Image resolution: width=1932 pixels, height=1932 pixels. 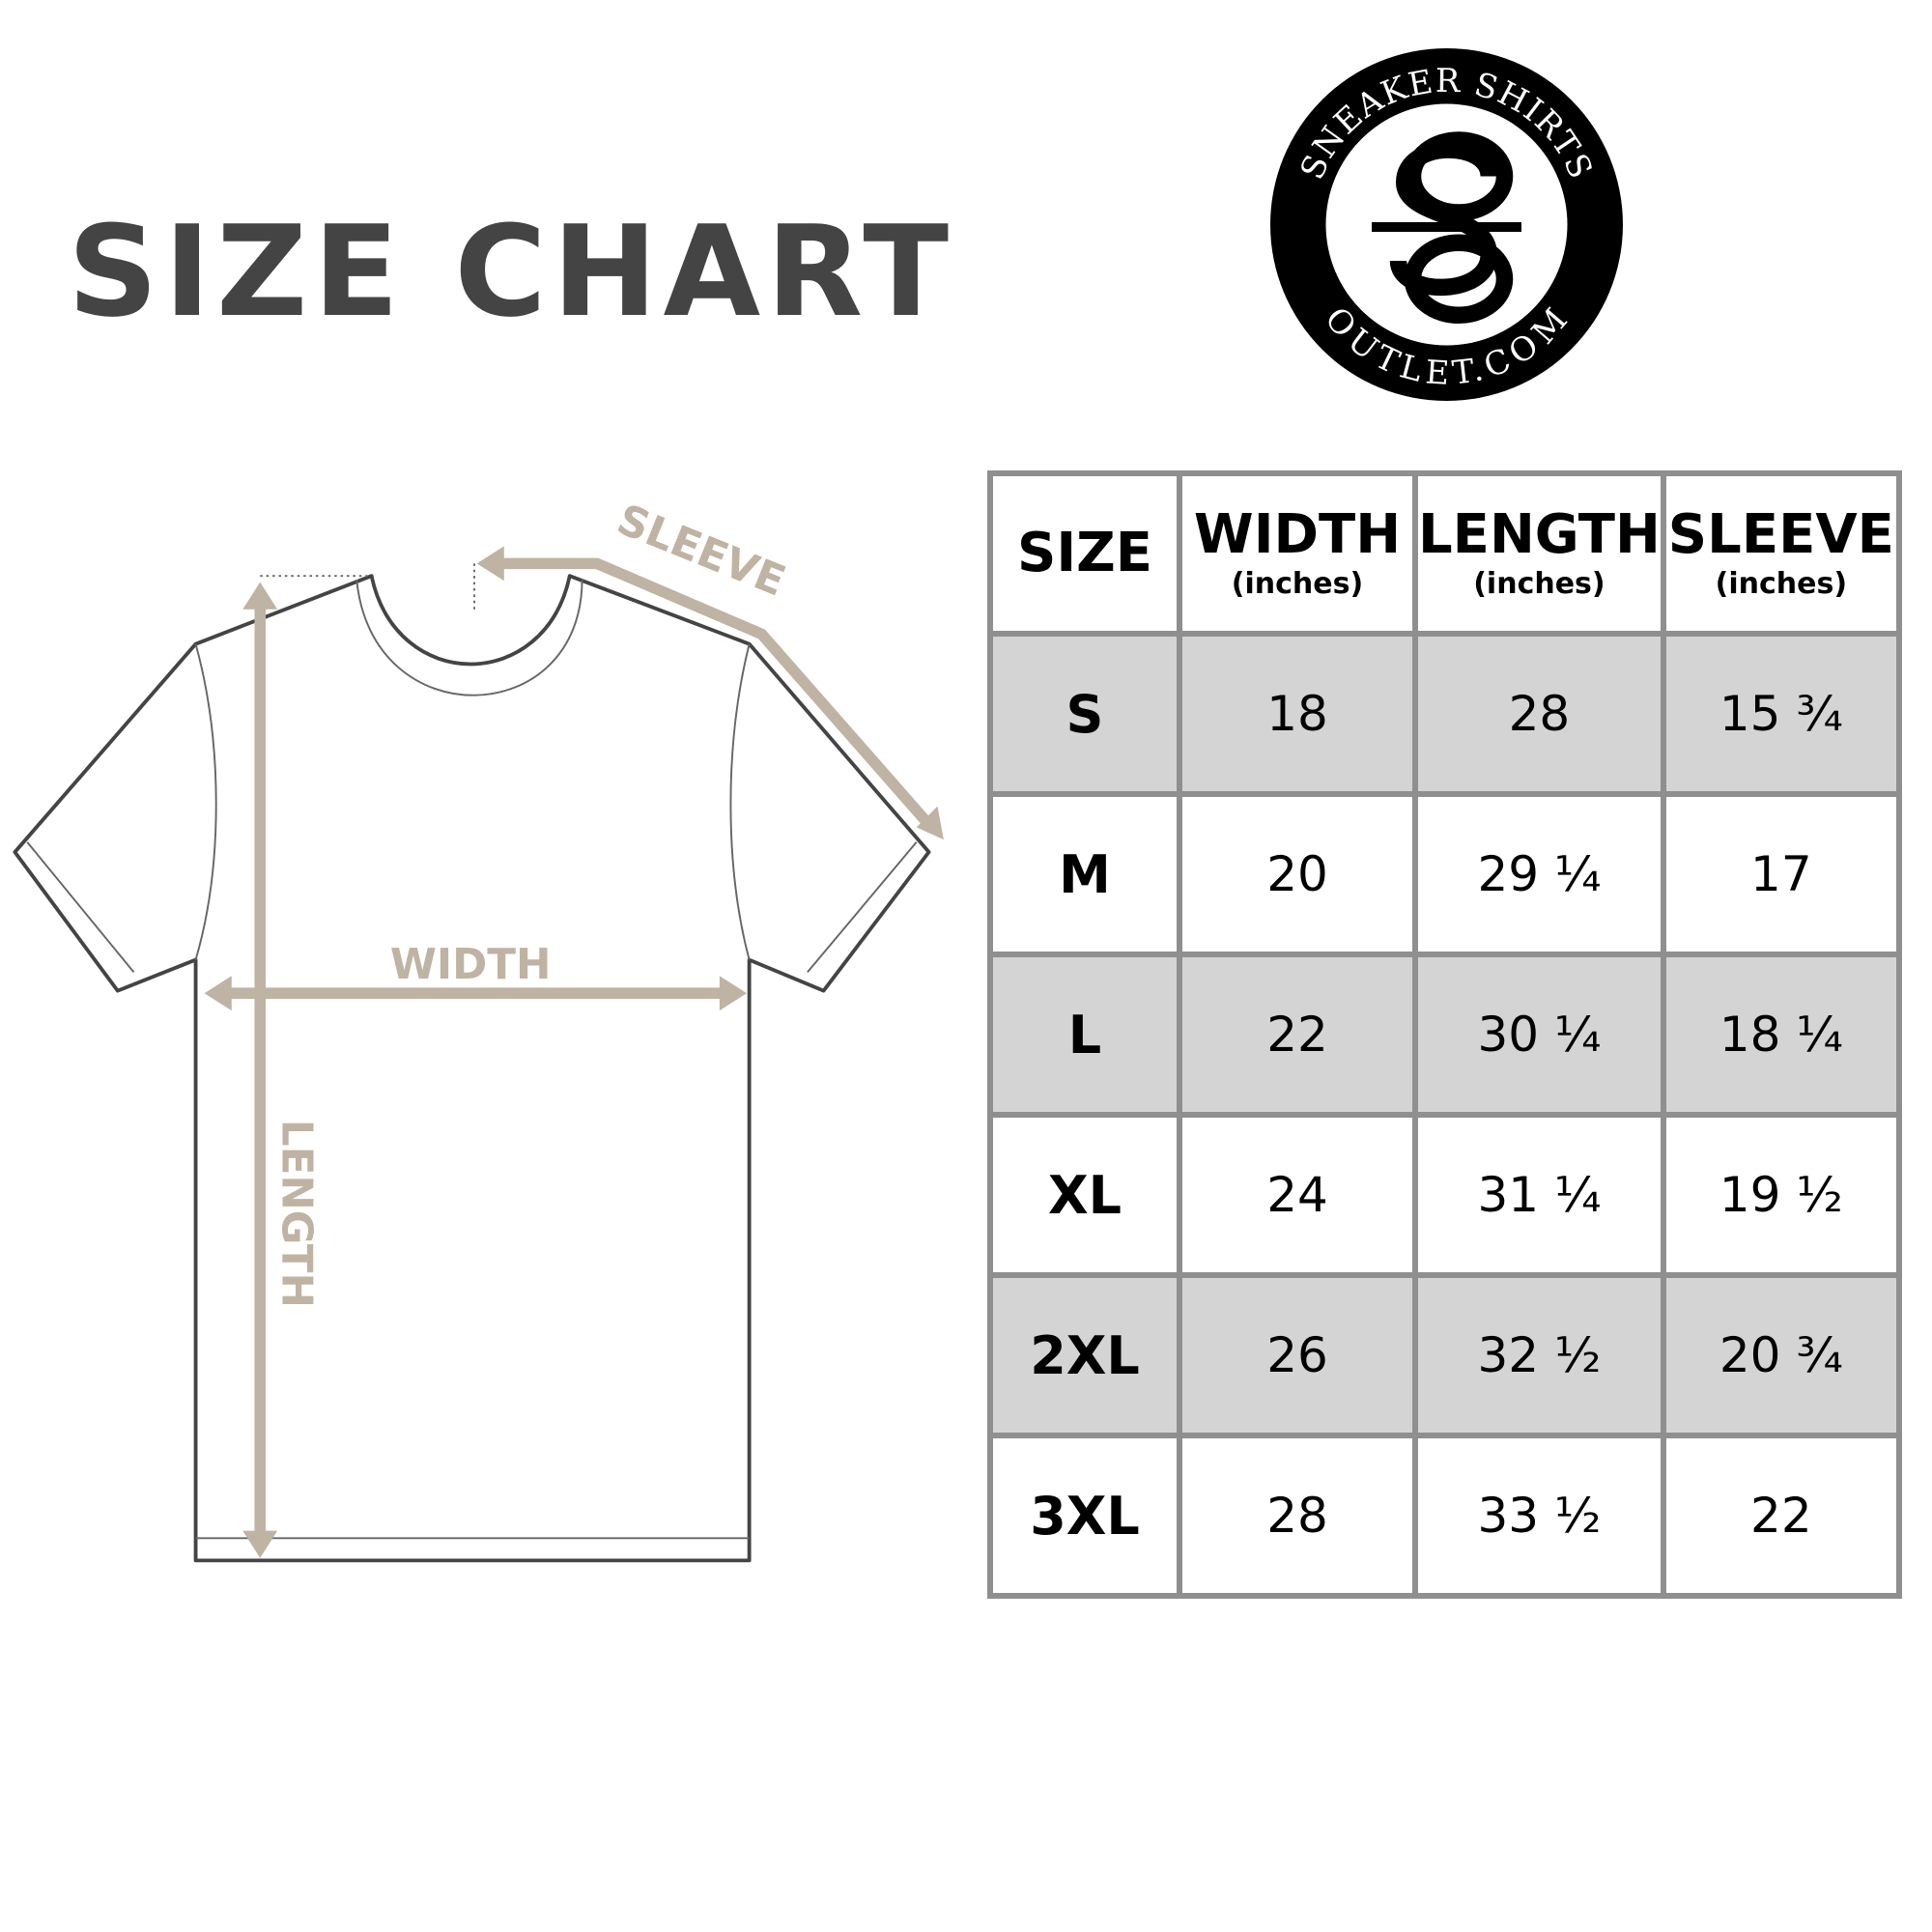 What do you see at coordinates (1781, 1516) in the screenshot?
I see `sleeve-cell: 22` at bounding box center [1781, 1516].